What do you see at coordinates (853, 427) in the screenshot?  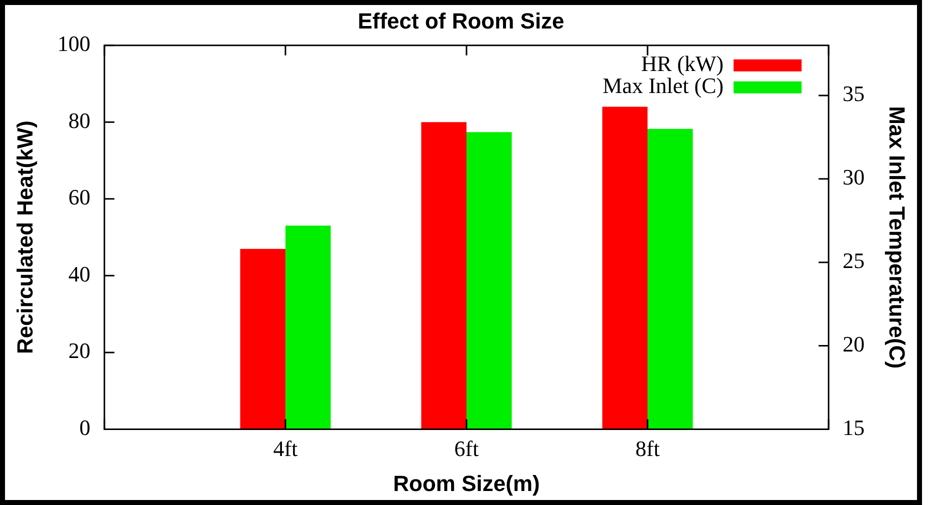 I see `y2-tick-label: 15` at bounding box center [853, 427].